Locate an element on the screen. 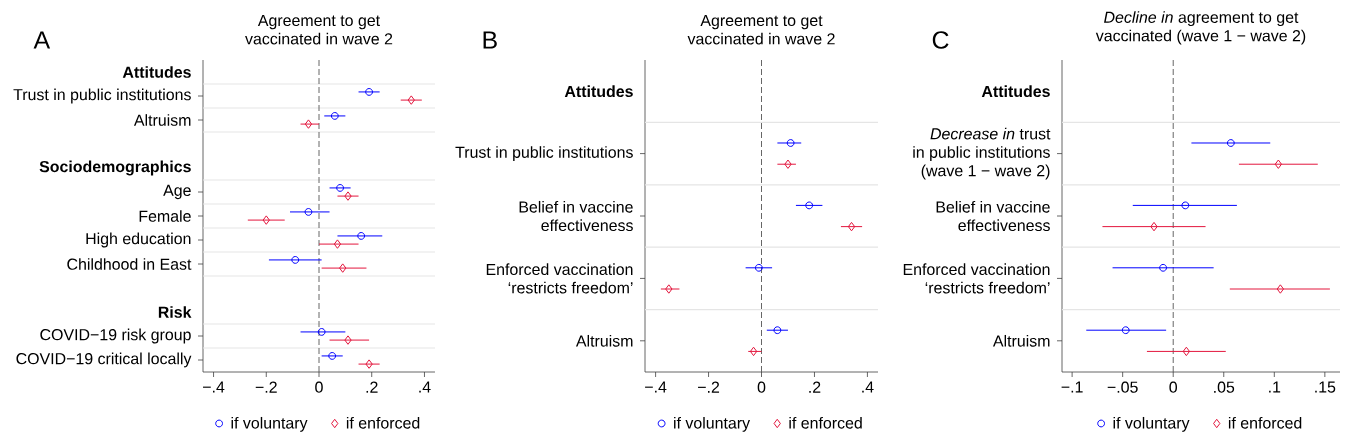  x-tick-label: −.05 is located at coordinates (1122, 387).